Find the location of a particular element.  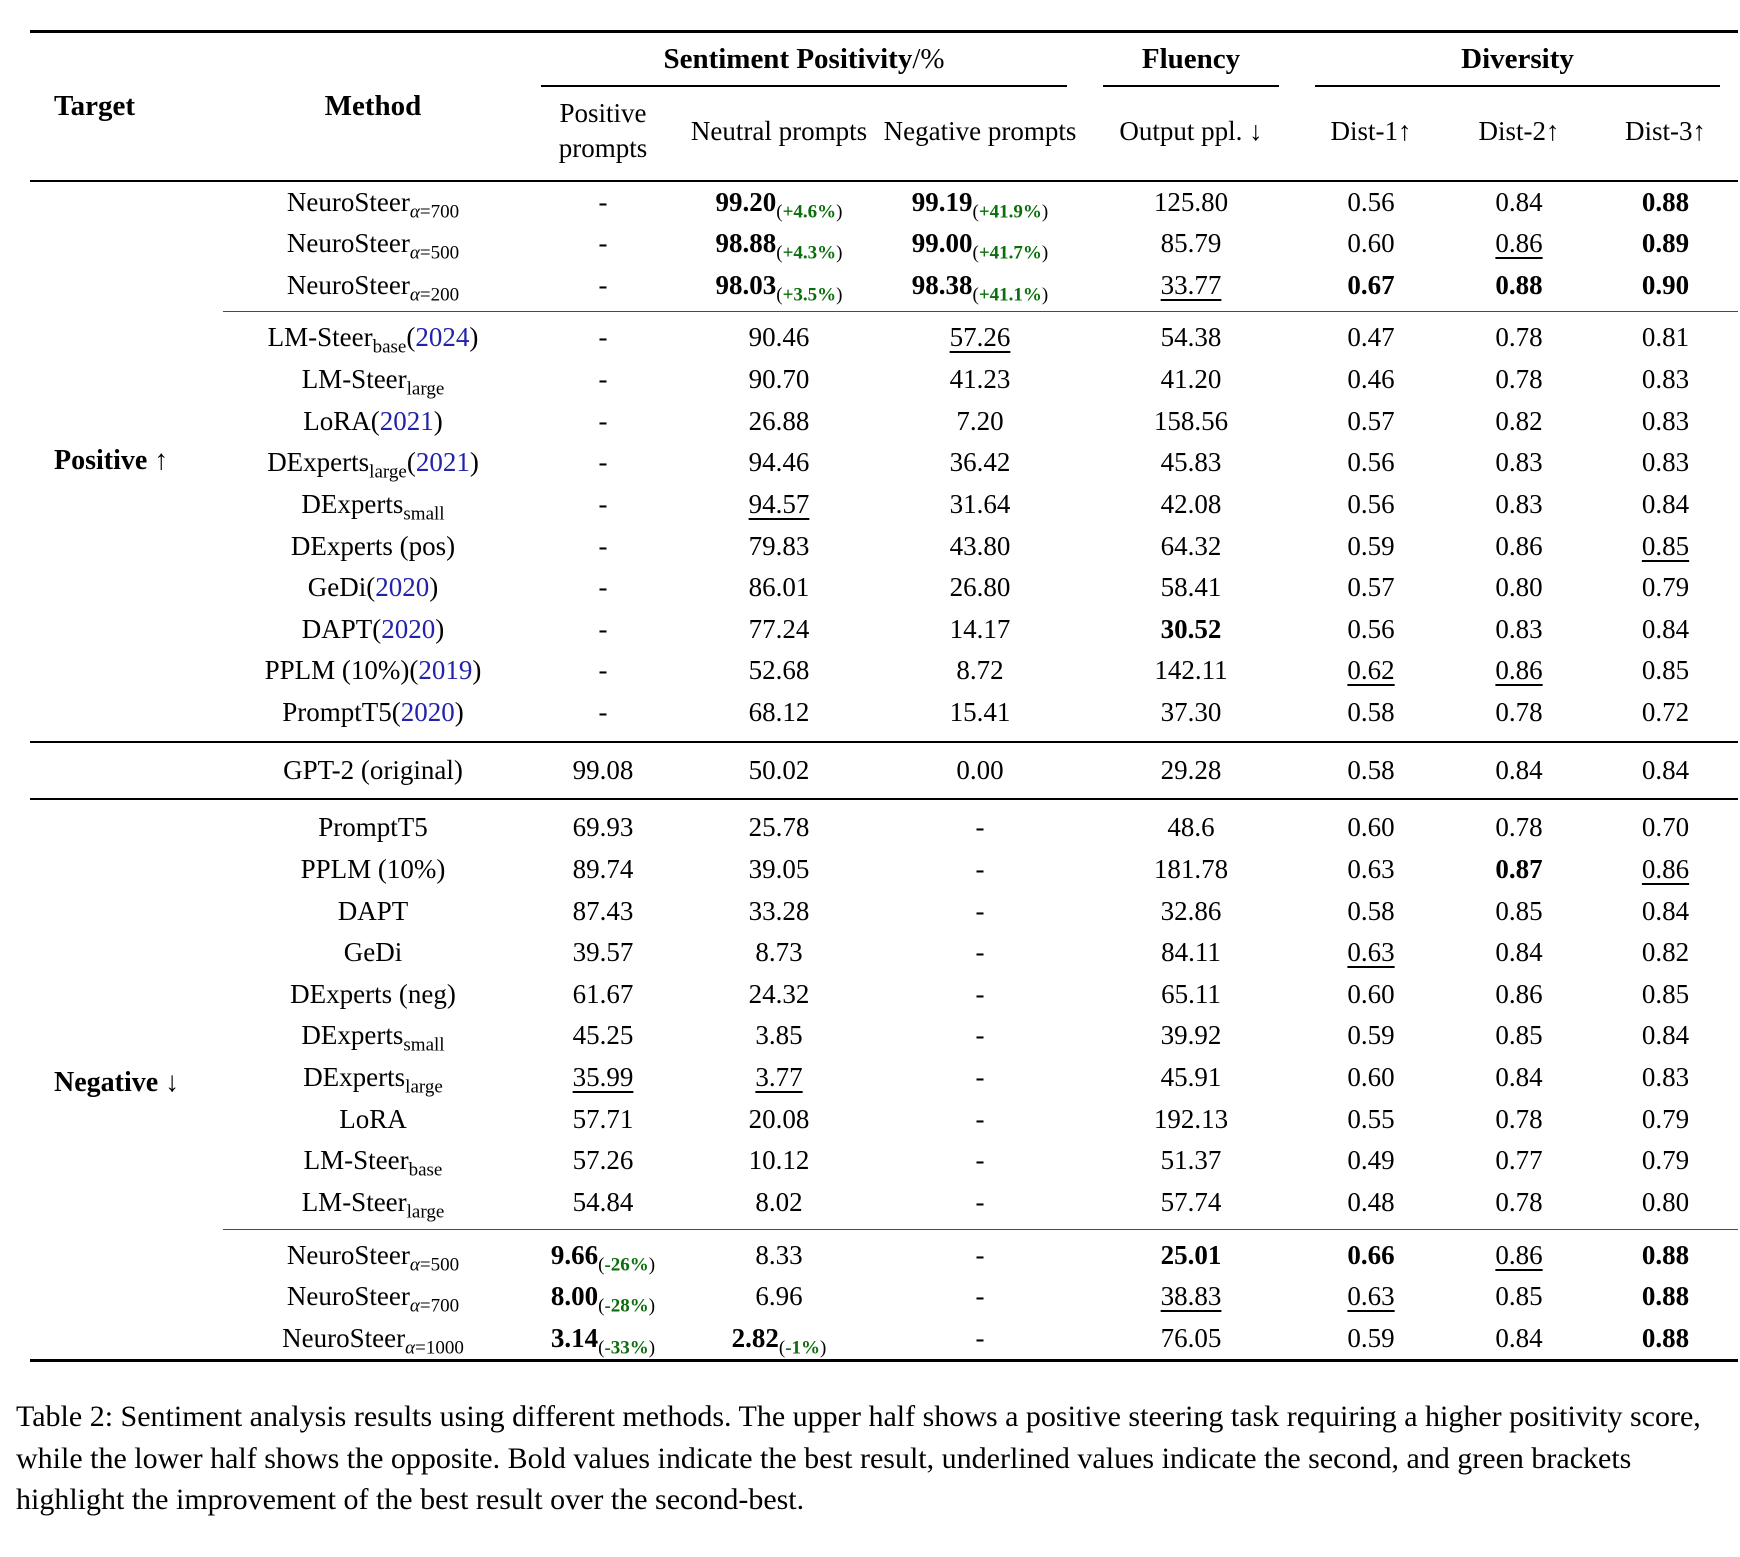

value-cell: 99.08 is located at coordinates (603, 770).